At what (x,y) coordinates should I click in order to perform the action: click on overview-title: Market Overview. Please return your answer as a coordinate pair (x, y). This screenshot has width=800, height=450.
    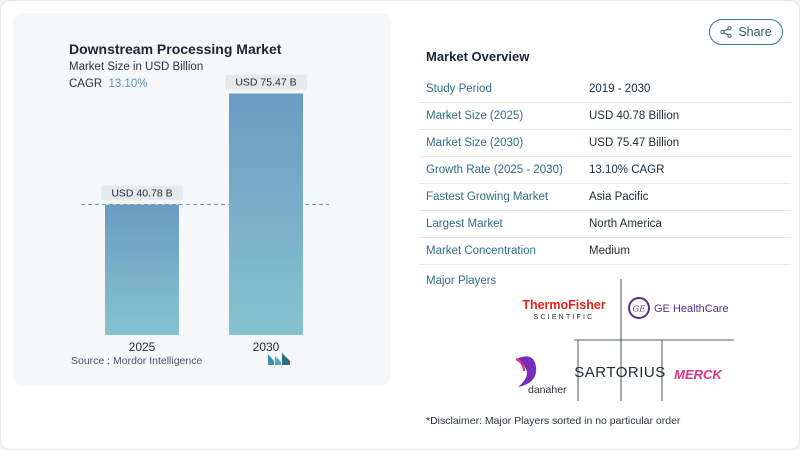
    Looking at the image, I should click on (478, 56).